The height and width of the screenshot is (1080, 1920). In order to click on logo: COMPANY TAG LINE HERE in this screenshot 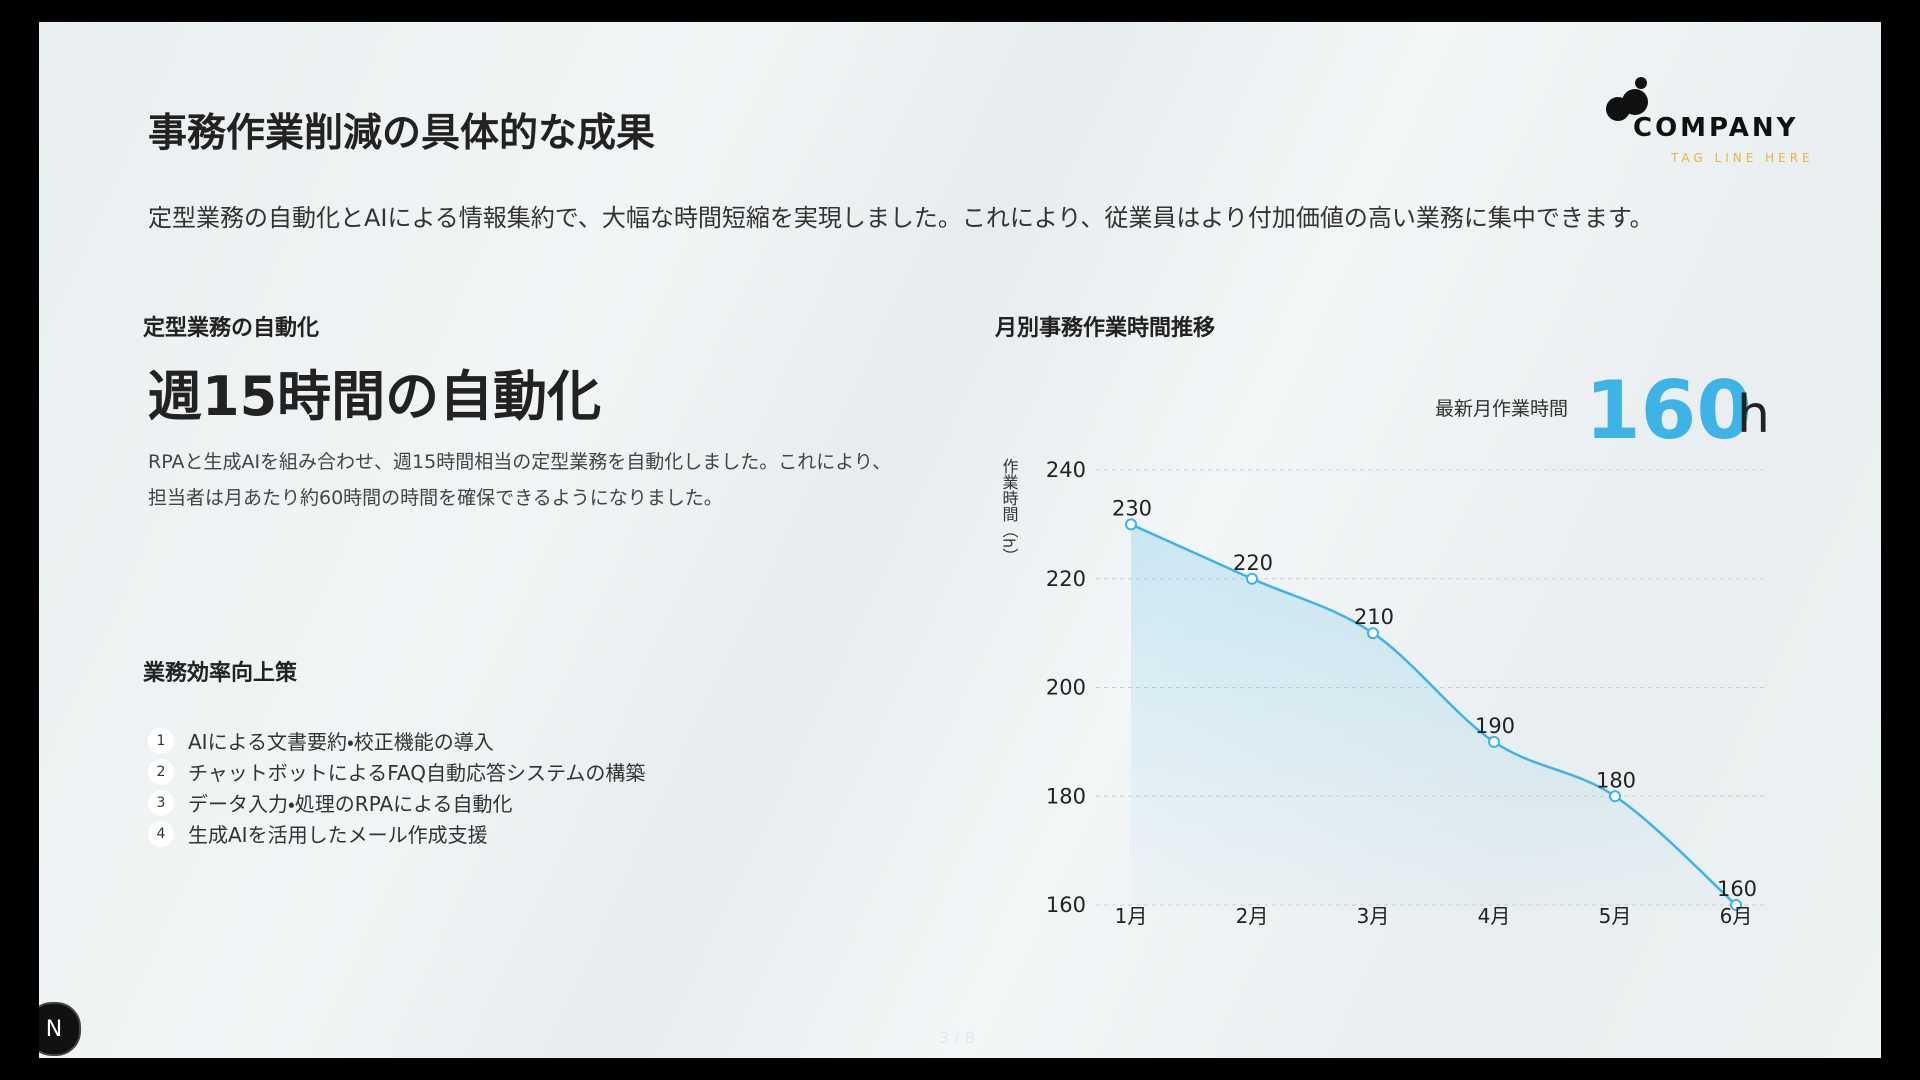, I will do `click(1707, 121)`.